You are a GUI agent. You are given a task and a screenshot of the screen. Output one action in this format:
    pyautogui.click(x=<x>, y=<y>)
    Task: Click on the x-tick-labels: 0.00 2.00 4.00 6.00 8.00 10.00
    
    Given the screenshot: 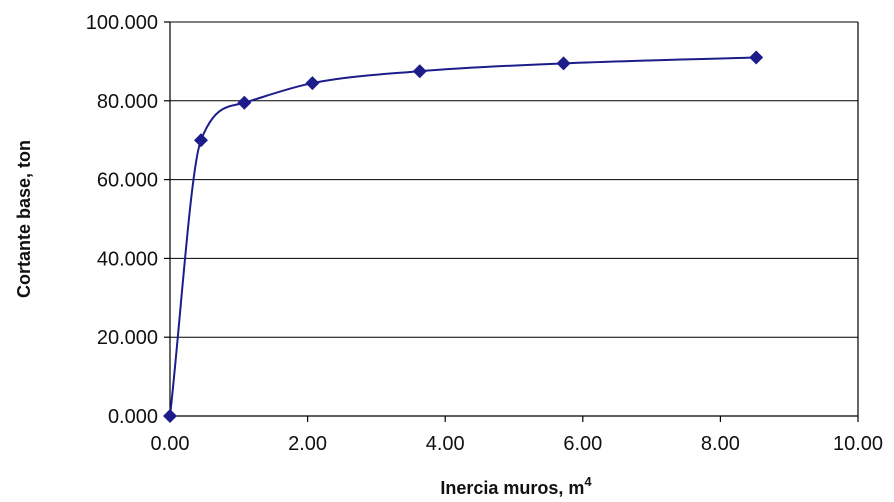 What is the action you would take?
    pyautogui.click(x=517, y=444)
    